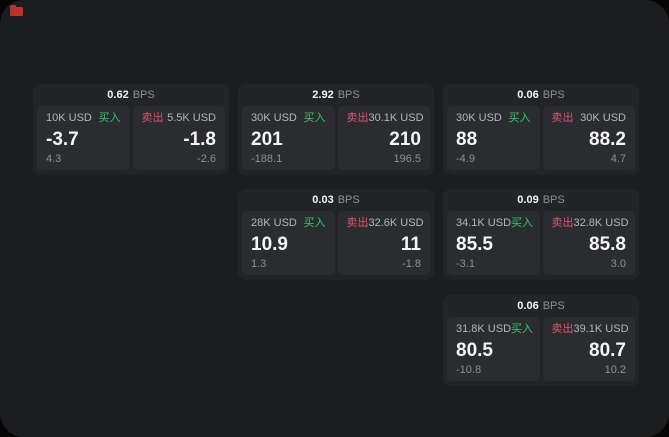  Describe the element at coordinates (618, 264) in the screenshot. I see `sell-change: 3.0` at that location.